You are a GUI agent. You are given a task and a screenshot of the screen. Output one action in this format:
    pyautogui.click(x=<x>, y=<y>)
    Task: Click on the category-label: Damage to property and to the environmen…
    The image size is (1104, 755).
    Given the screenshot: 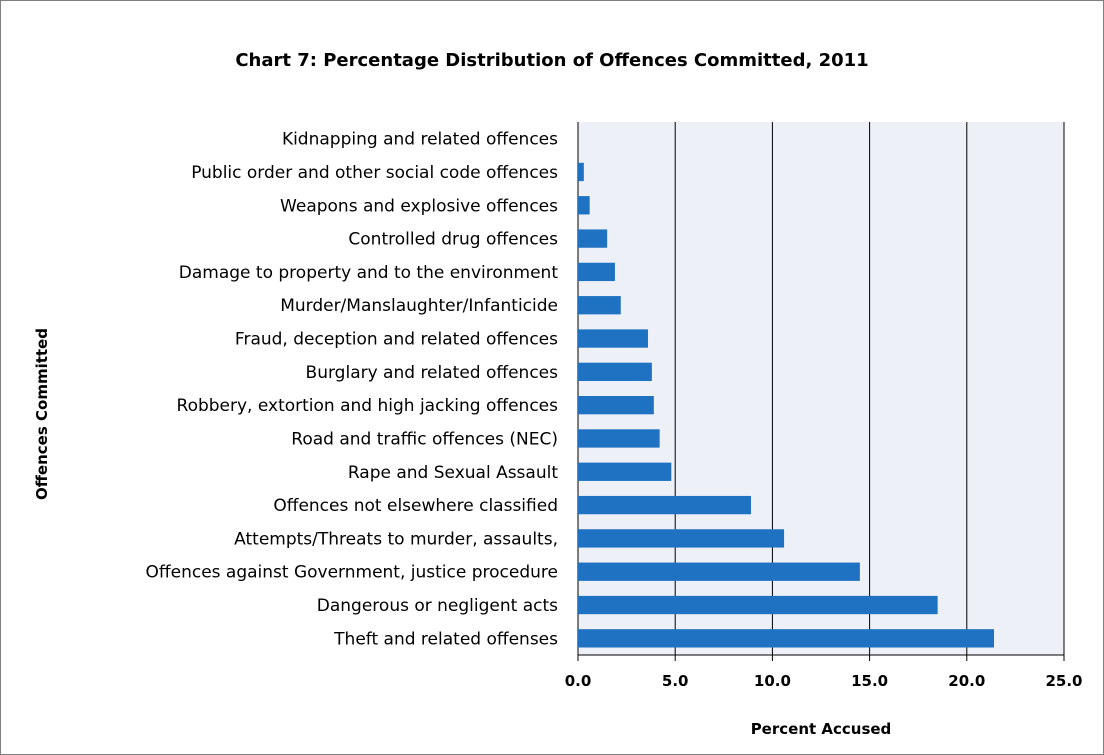 What is the action you would take?
    pyautogui.click(x=369, y=273)
    